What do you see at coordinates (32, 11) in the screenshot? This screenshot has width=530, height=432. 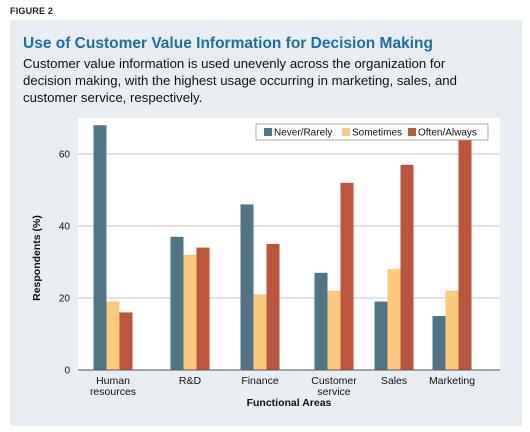 I see `figure-label: FIGURE 2` at bounding box center [32, 11].